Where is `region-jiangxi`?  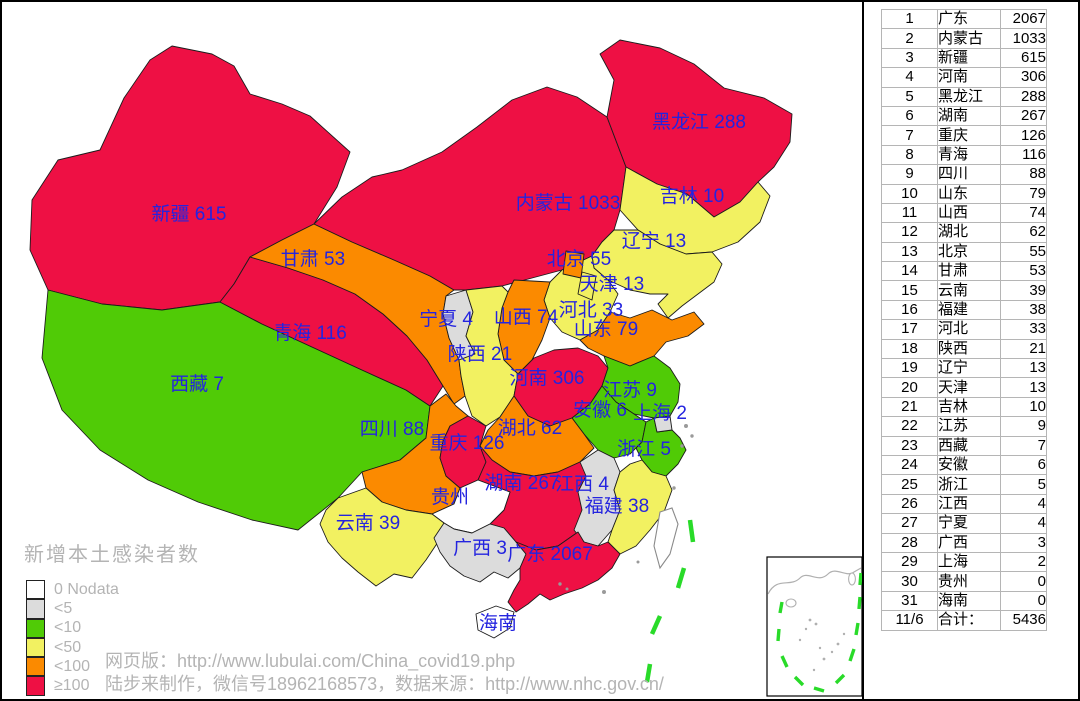
region-jiangxi is located at coordinates (597, 498).